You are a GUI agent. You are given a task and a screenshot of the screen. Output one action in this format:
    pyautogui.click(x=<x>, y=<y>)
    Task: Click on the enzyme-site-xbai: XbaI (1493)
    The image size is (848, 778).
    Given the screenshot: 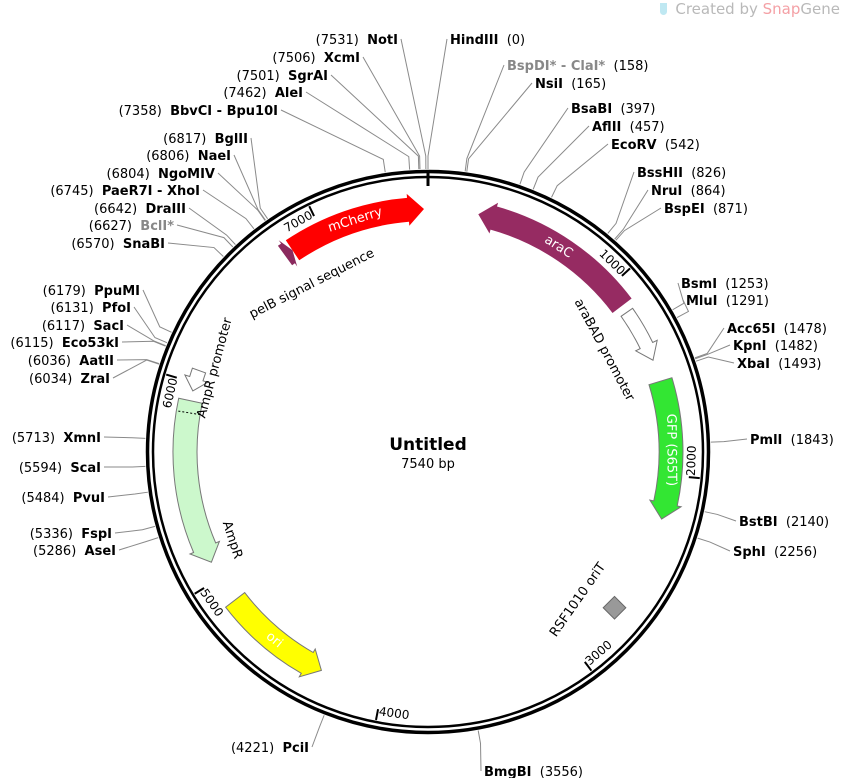 What is the action you would take?
    pyautogui.click(x=779, y=364)
    